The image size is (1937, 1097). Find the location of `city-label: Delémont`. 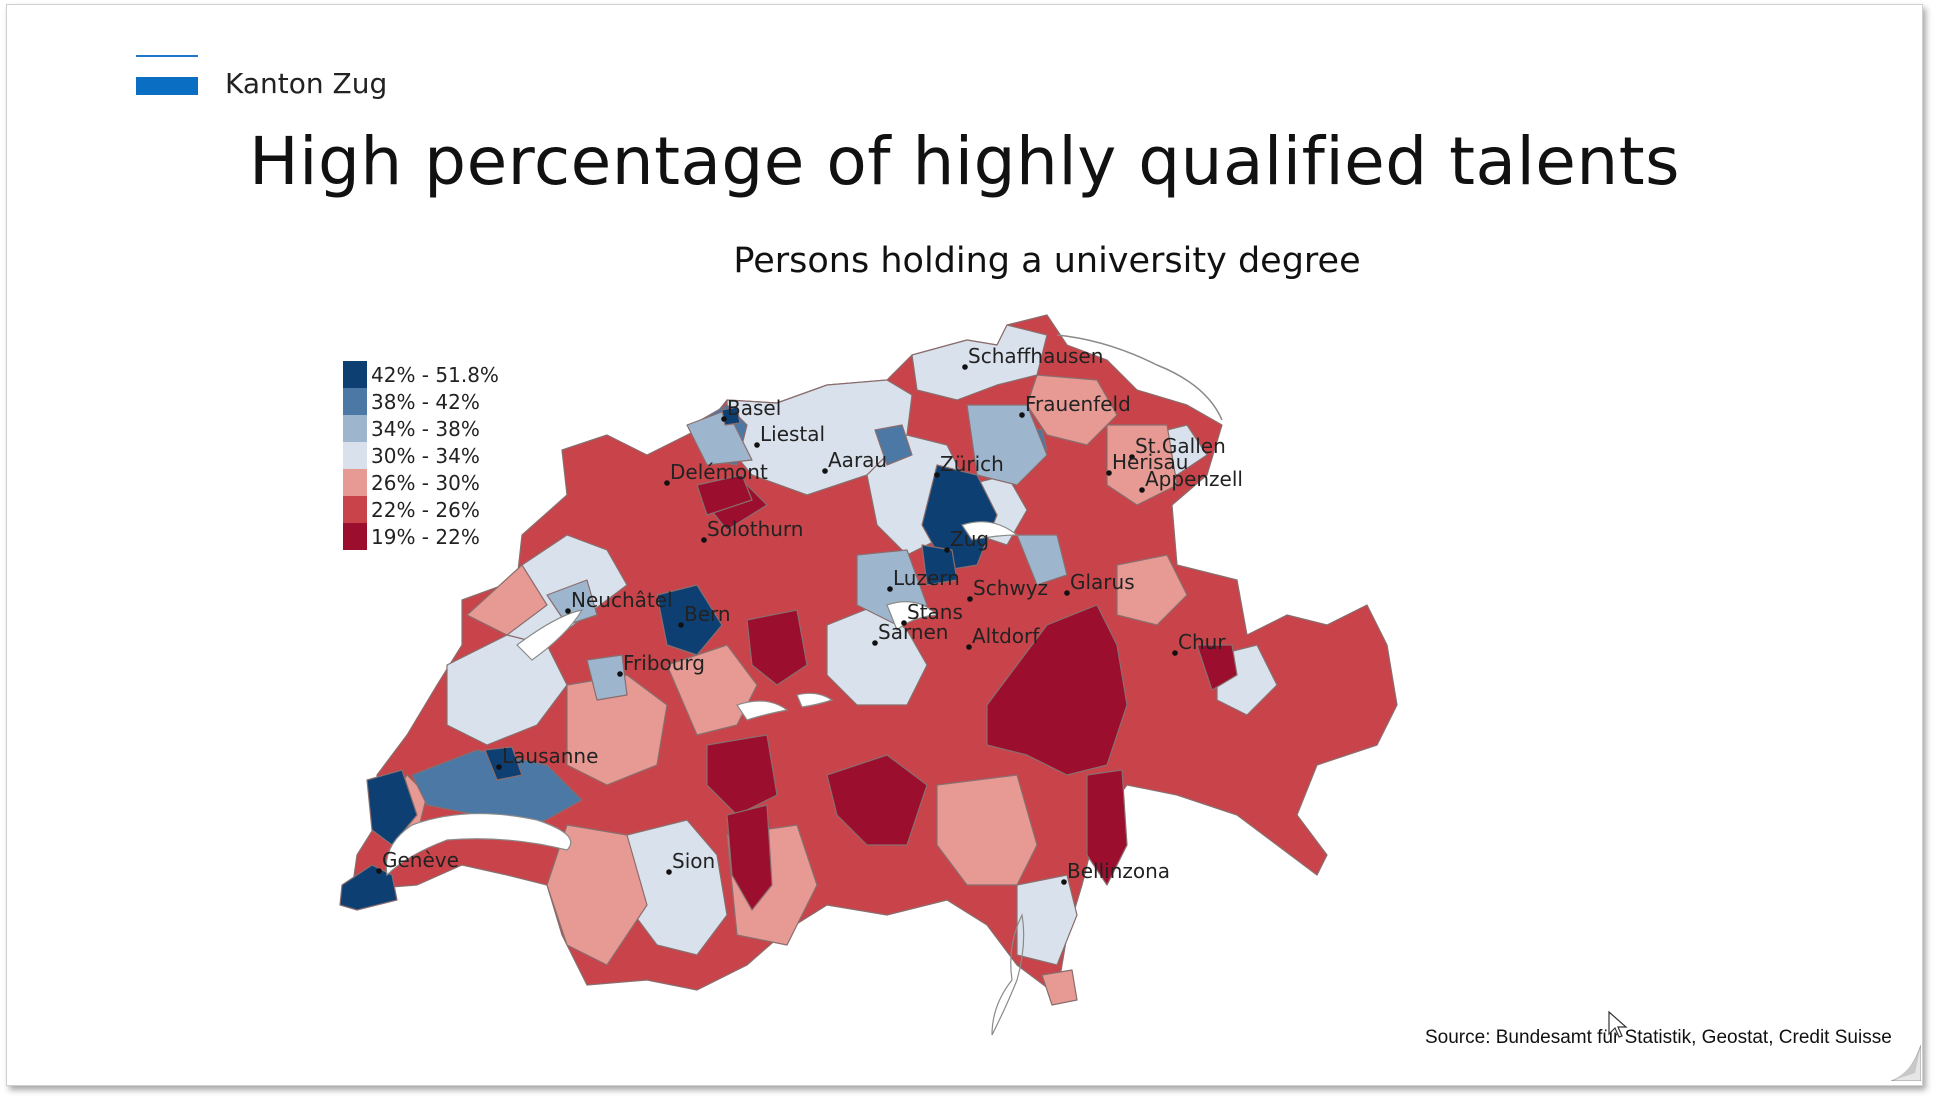

city-label: Delémont is located at coordinates (719, 472).